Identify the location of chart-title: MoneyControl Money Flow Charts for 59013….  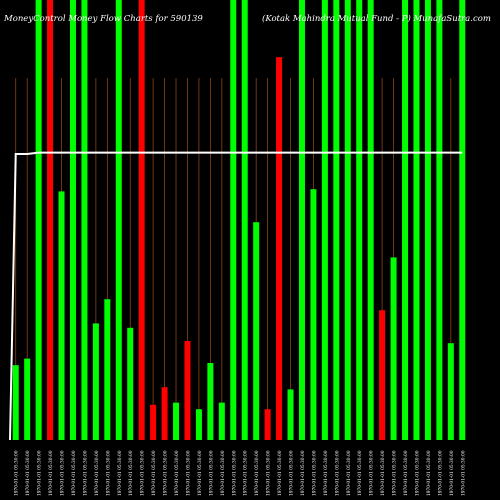
(103, 19).